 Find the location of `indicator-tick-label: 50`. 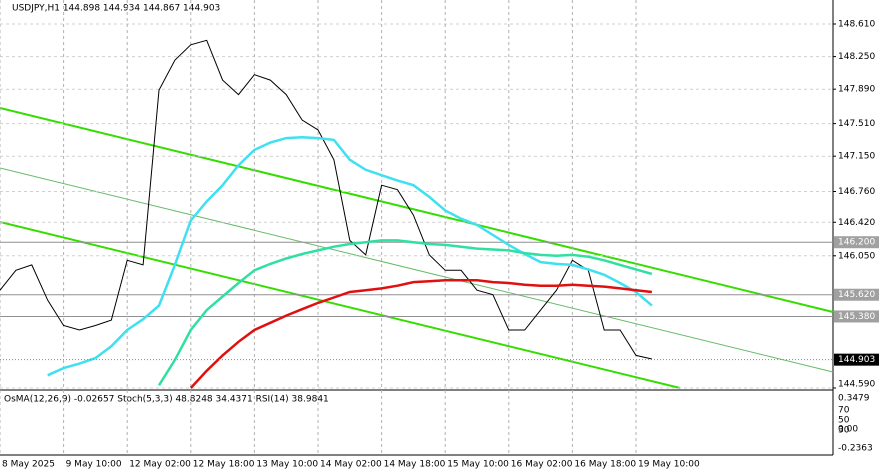

indicator-tick-label: 50 is located at coordinates (844, 421).